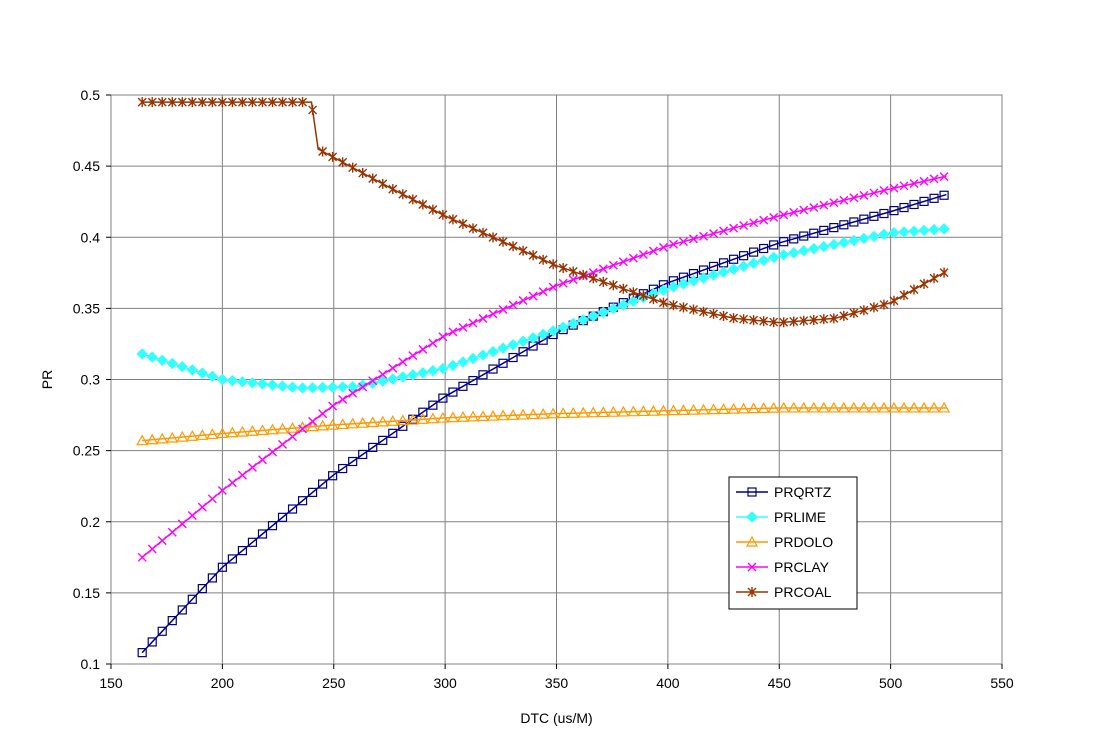  Describe the element at coordinates (784, 542) in the screenshot. I see `legend-item-prdolo: PRDOLO` at that location.